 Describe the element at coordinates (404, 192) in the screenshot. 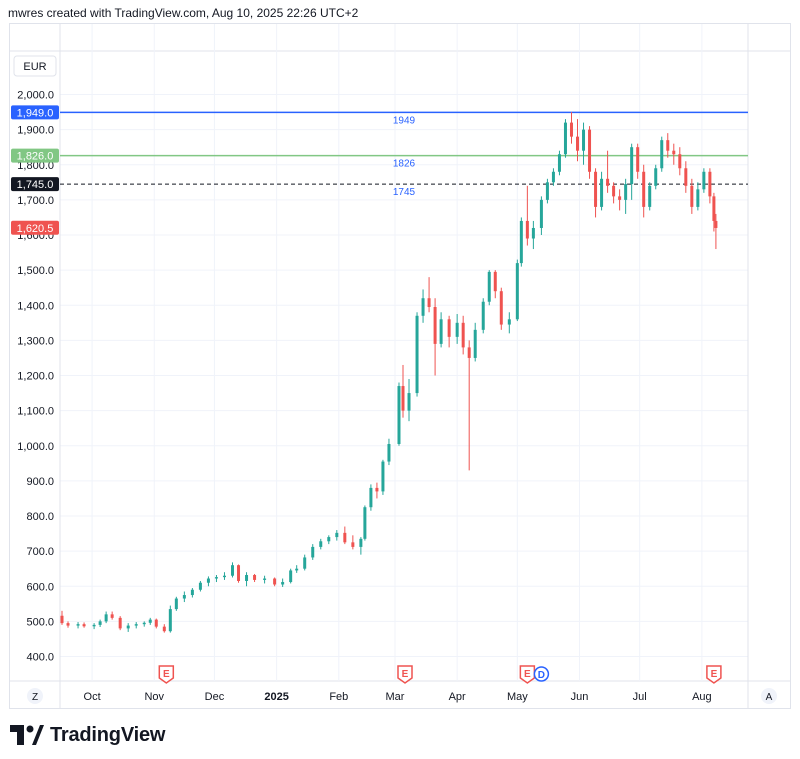

I see `price-level-label: 1745` at that location.